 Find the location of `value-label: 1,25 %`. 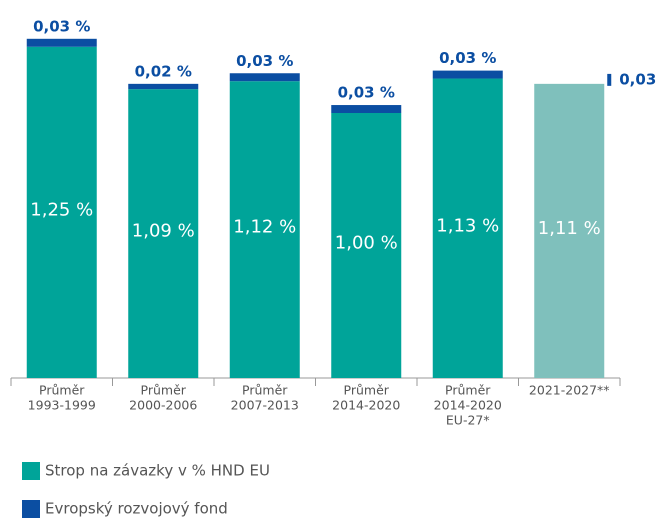

value-label: 1,25 % is located at coordinates (61, 209).